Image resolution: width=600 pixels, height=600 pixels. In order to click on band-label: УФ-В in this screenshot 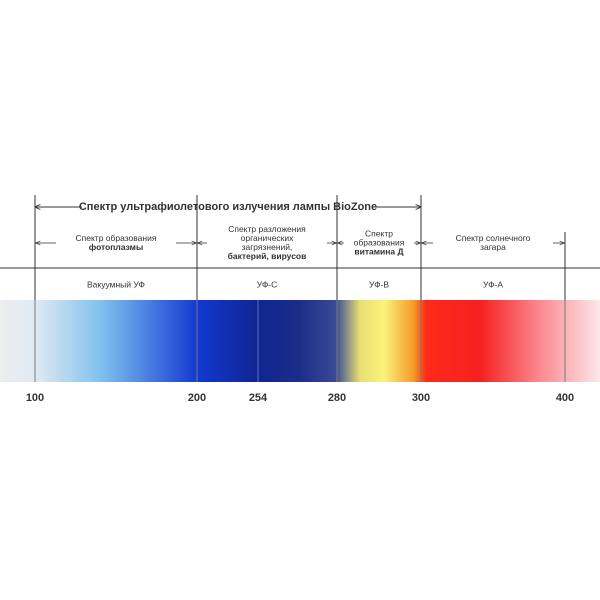, I will do `click(379, 284)`.